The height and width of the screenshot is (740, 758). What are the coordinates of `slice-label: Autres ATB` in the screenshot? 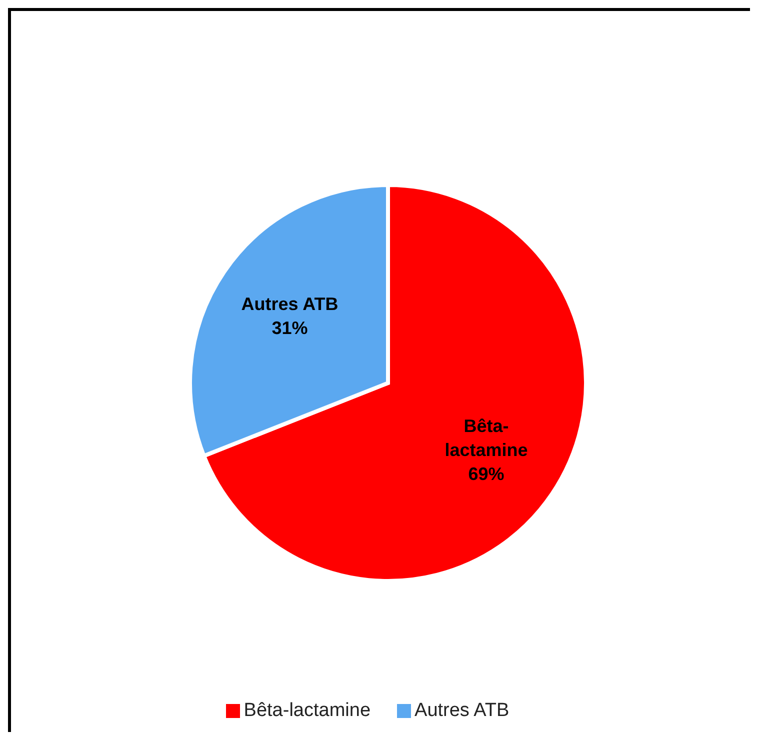 It's located at (289, 304).